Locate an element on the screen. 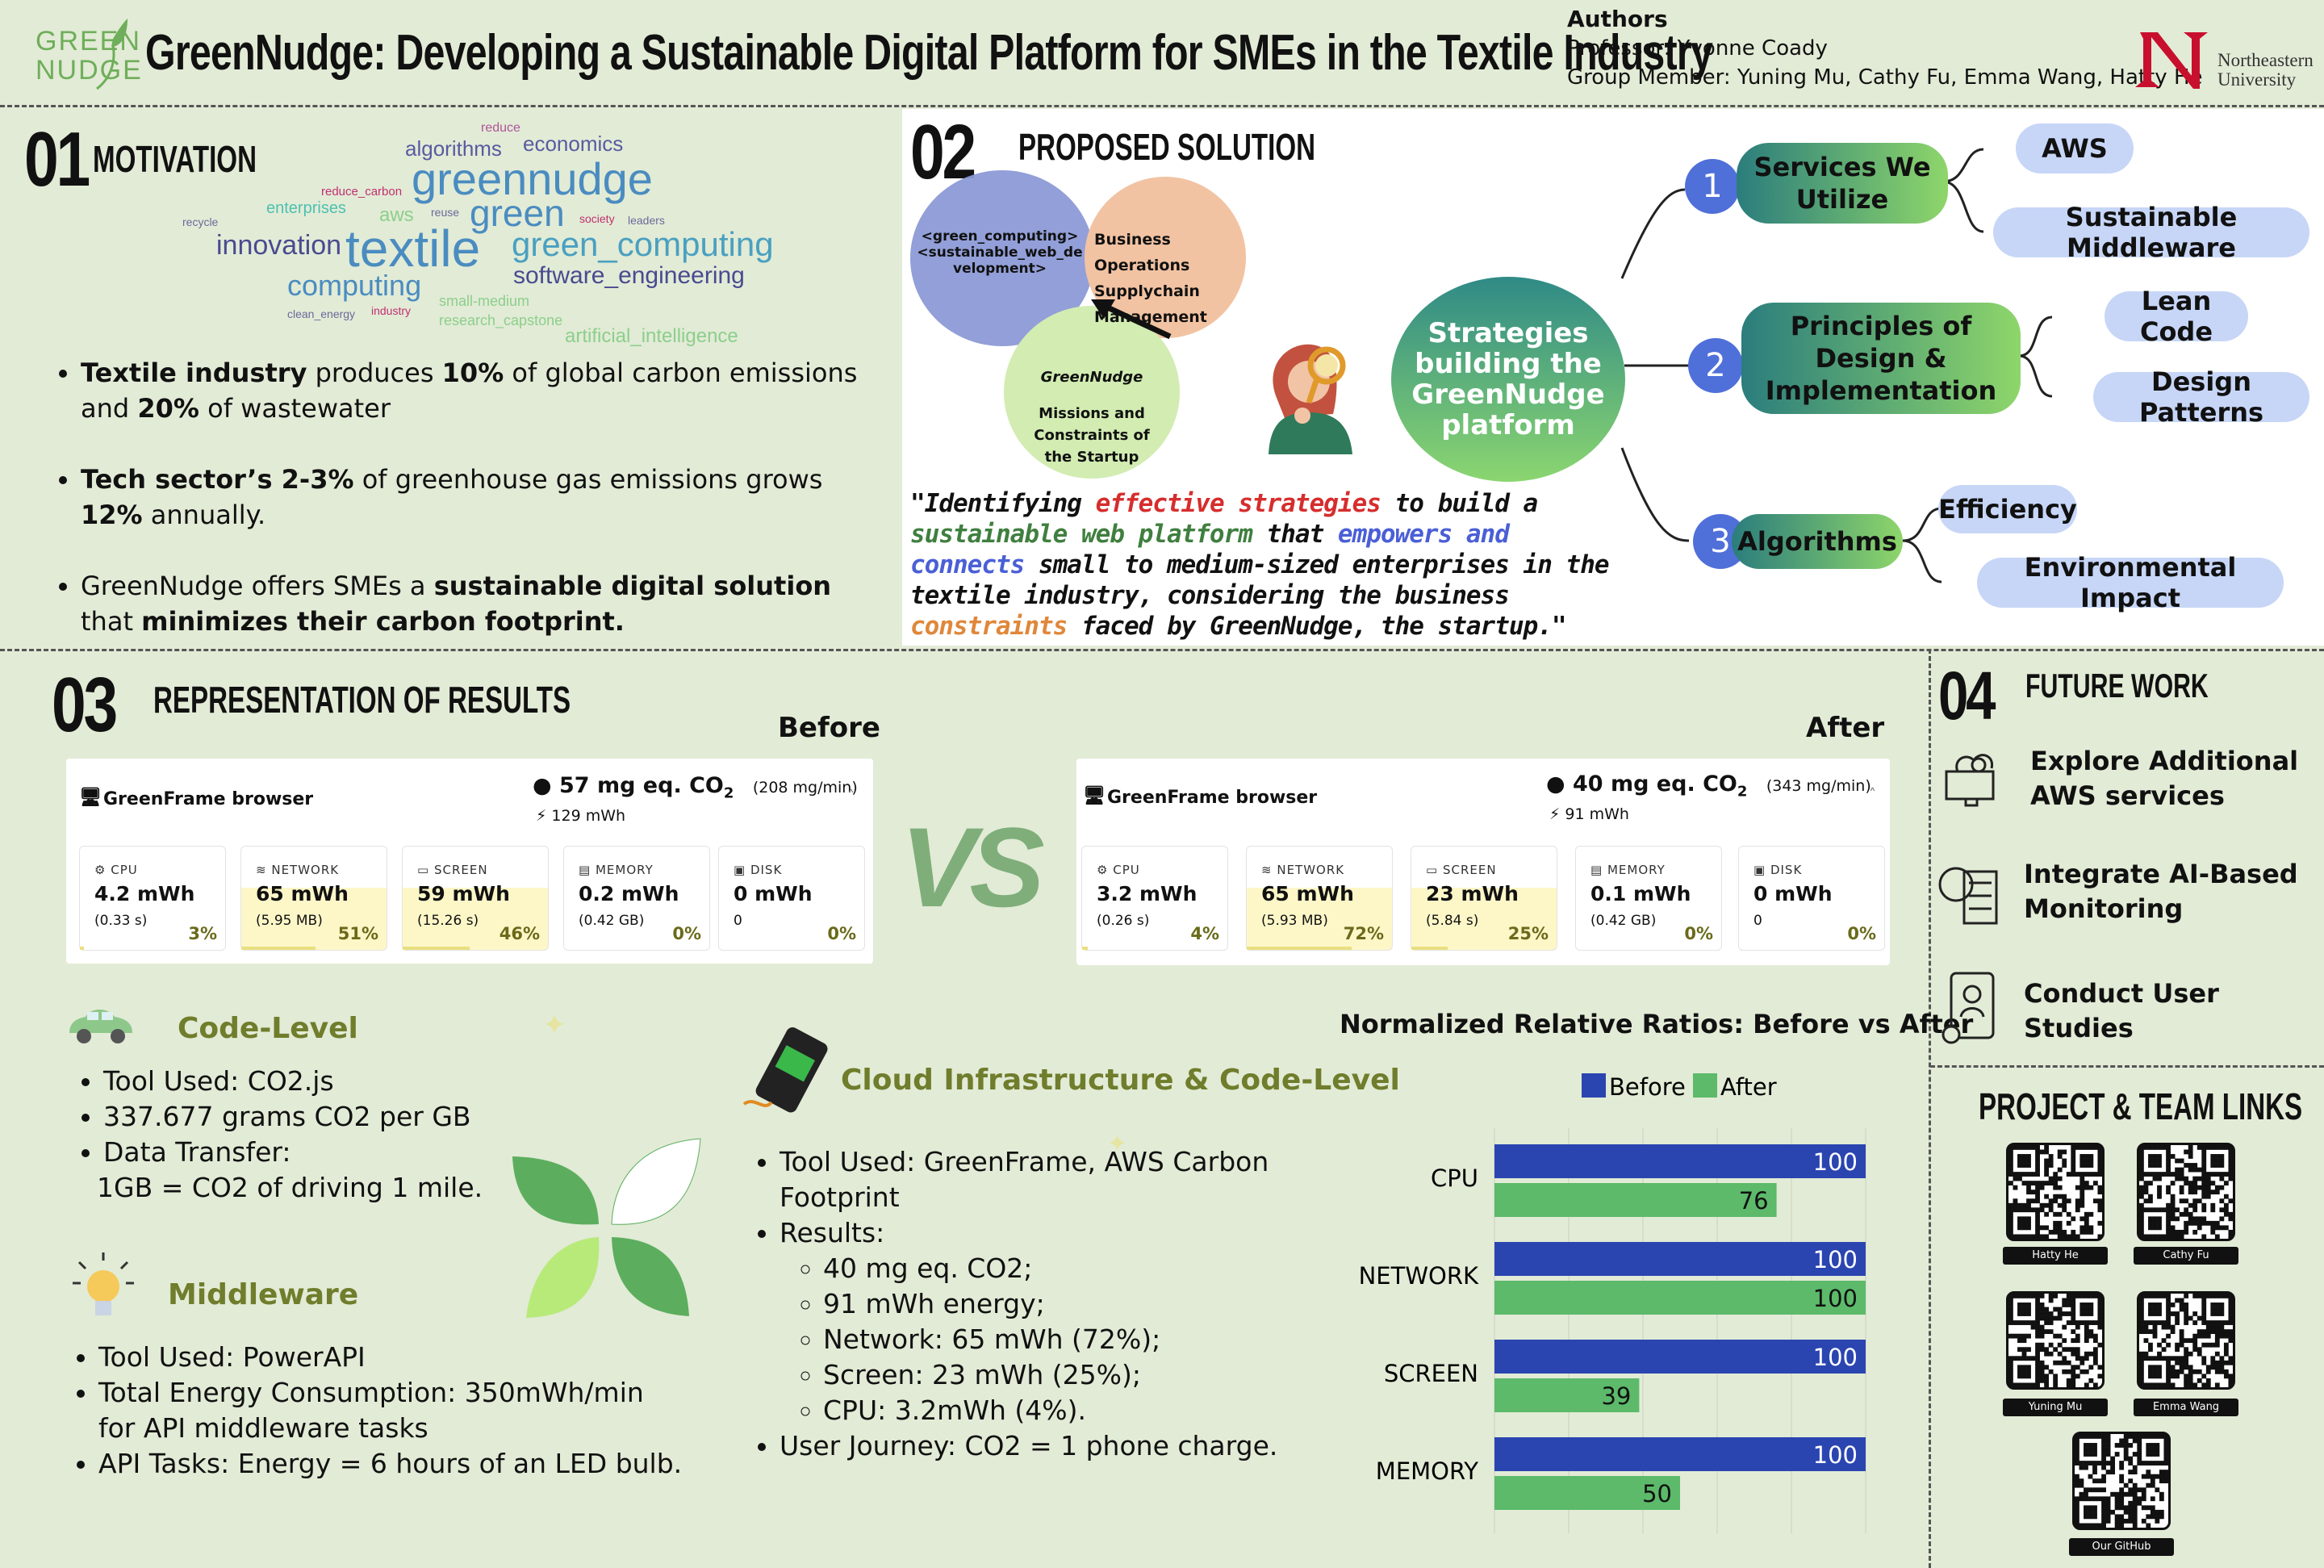  future-divider is located at coordinates (1930, 1108).